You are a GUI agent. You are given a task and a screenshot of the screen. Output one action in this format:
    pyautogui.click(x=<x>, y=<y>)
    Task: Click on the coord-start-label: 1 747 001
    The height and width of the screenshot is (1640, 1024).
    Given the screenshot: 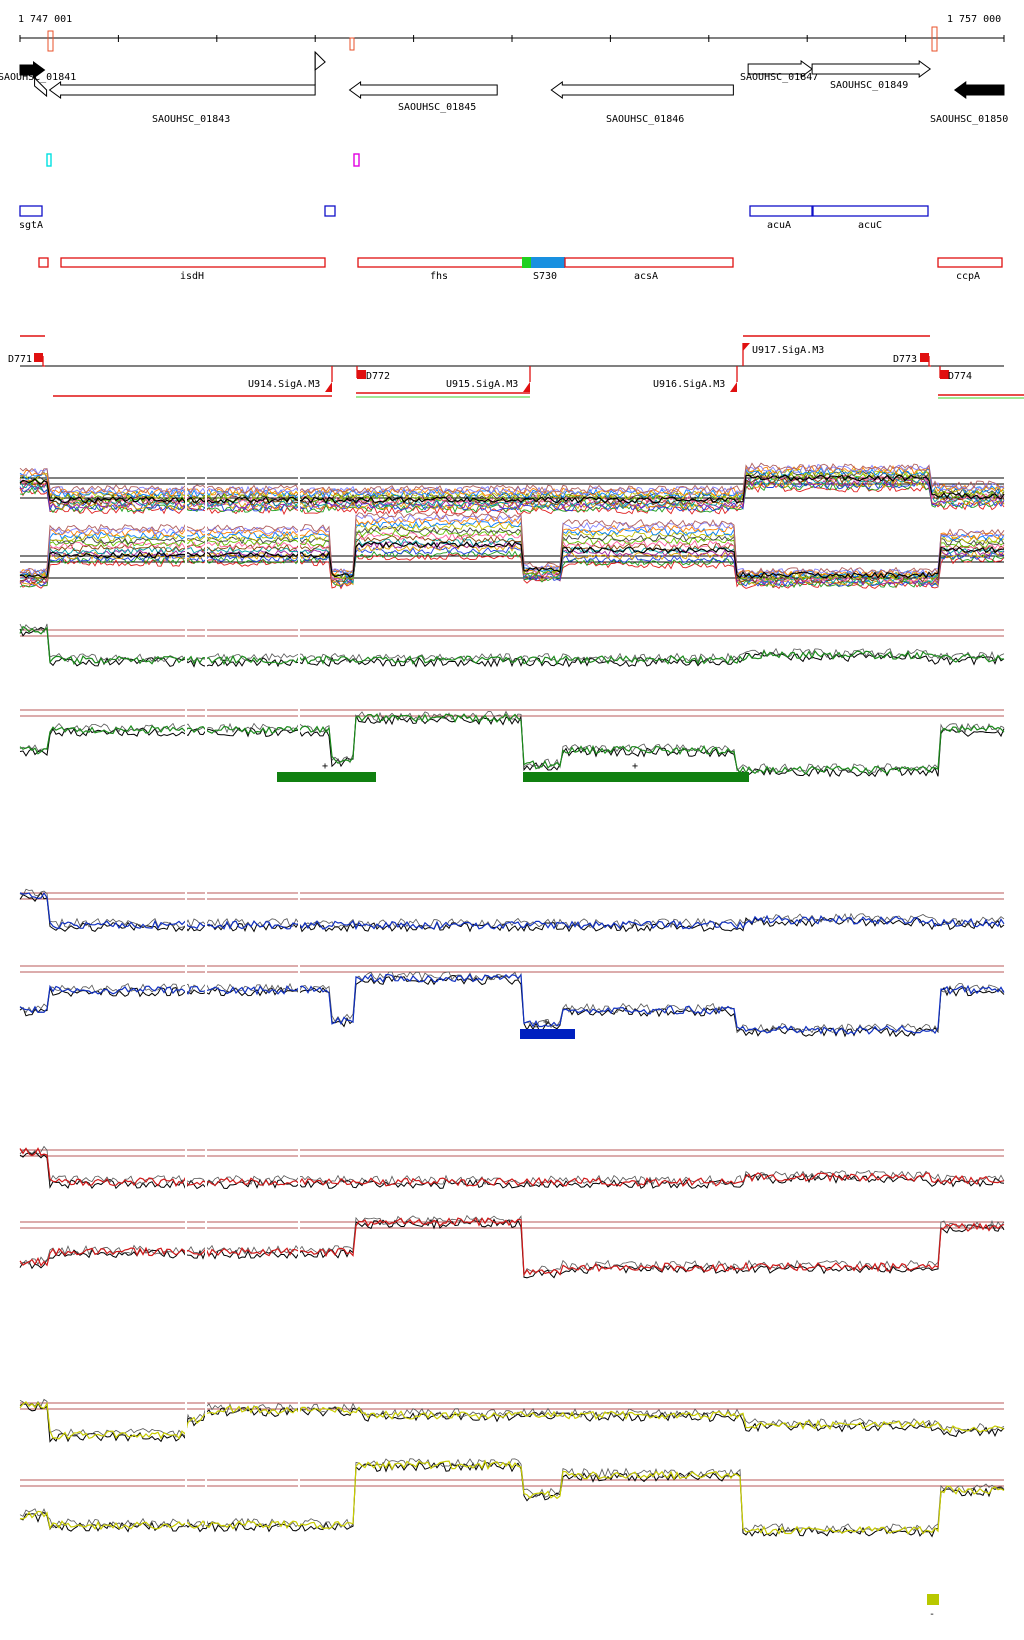 What is the action you would take?
    pyautogui.click(x=45, y=19)
    